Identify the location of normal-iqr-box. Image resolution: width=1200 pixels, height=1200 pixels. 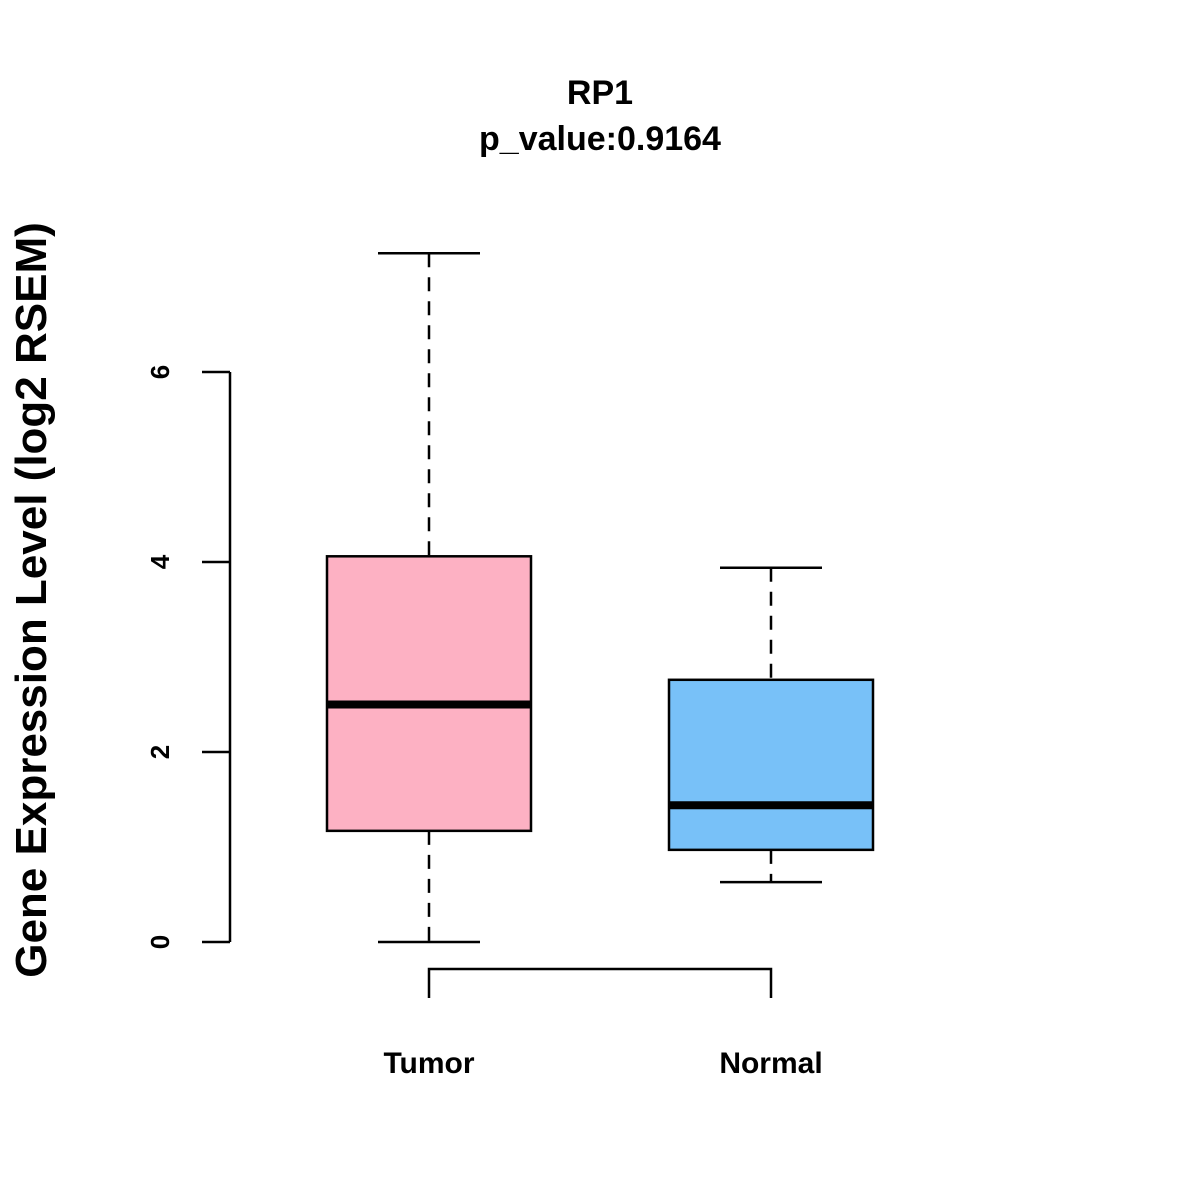
(771, 765).